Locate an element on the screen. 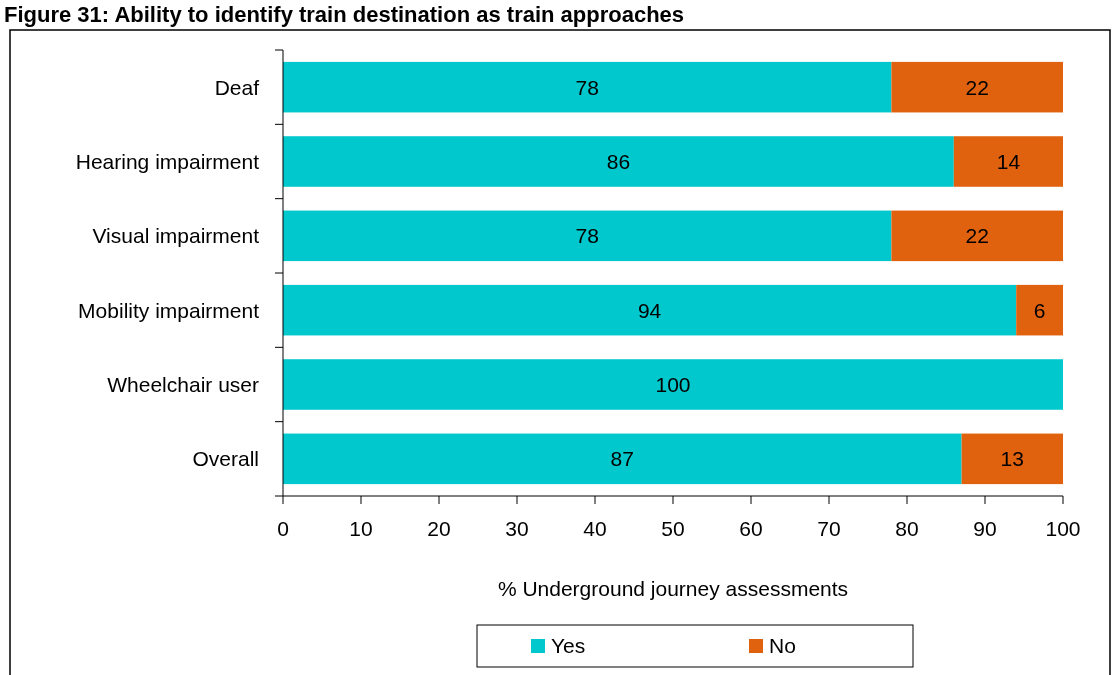 This screenshot has height=675, width=1118. data-label: 100 is located at coordinates (673, 384).